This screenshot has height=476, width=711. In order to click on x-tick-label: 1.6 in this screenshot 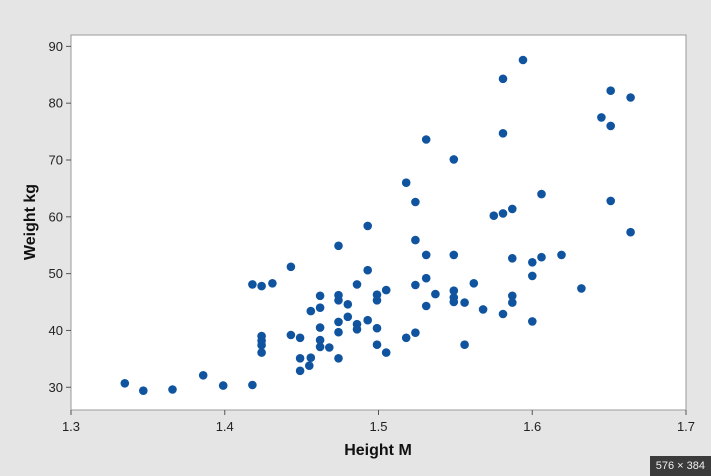, I will do `click(532, 426)`.